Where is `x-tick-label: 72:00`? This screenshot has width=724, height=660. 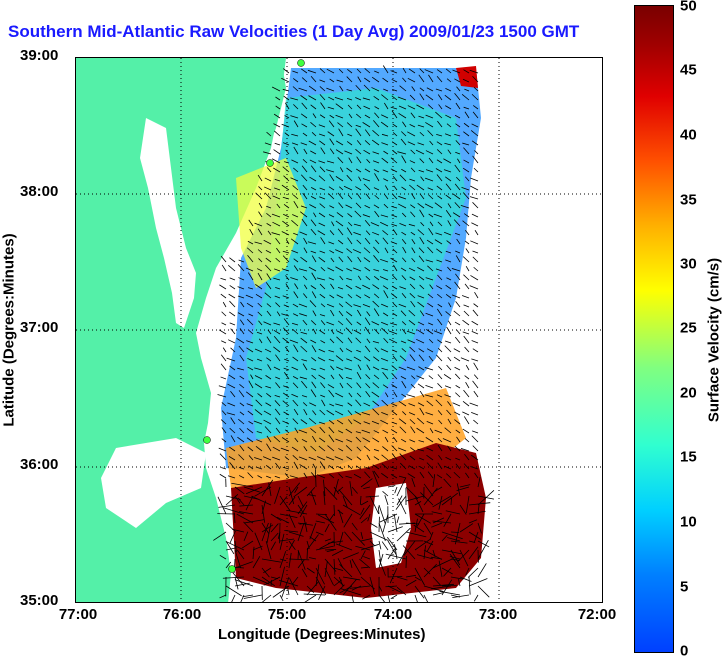 x-tick-label: 72:00 is located at coordinates (597, 614).